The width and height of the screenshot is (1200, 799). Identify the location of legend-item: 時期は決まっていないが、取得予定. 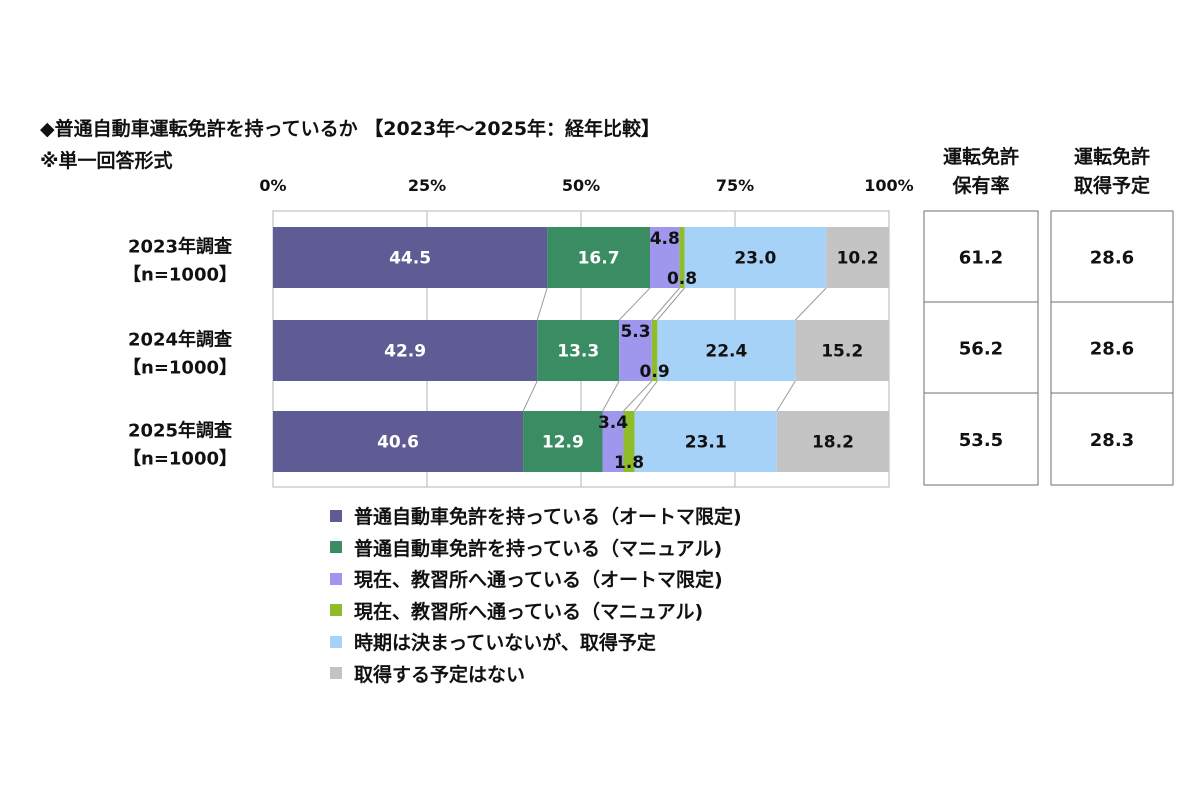
(536, 642).